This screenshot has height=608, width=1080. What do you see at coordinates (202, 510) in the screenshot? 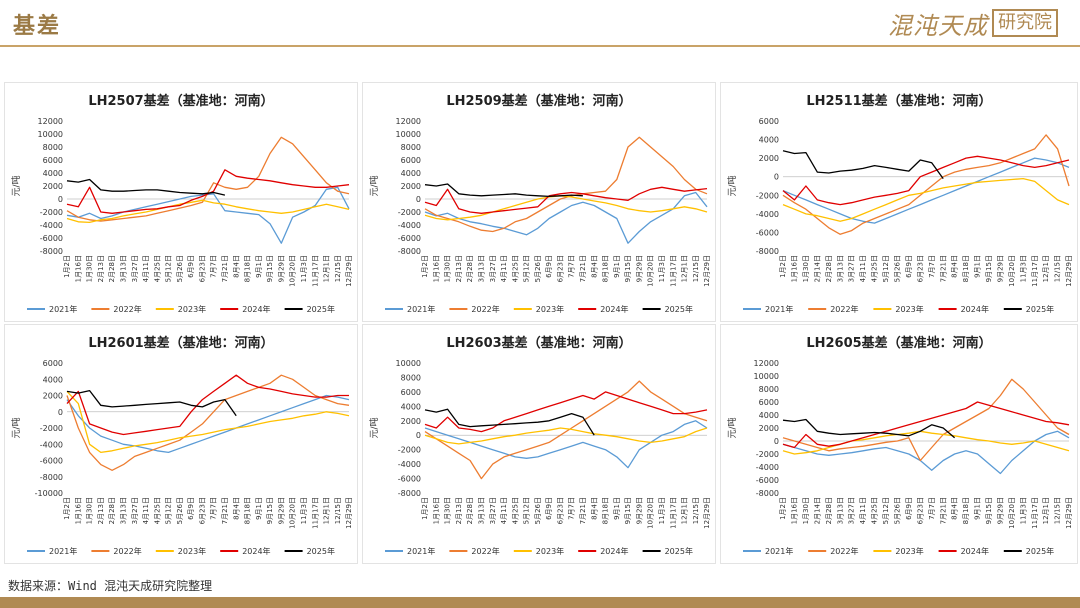
I see `x-tick-label: 6月23日` at bounding box center [202, 510].